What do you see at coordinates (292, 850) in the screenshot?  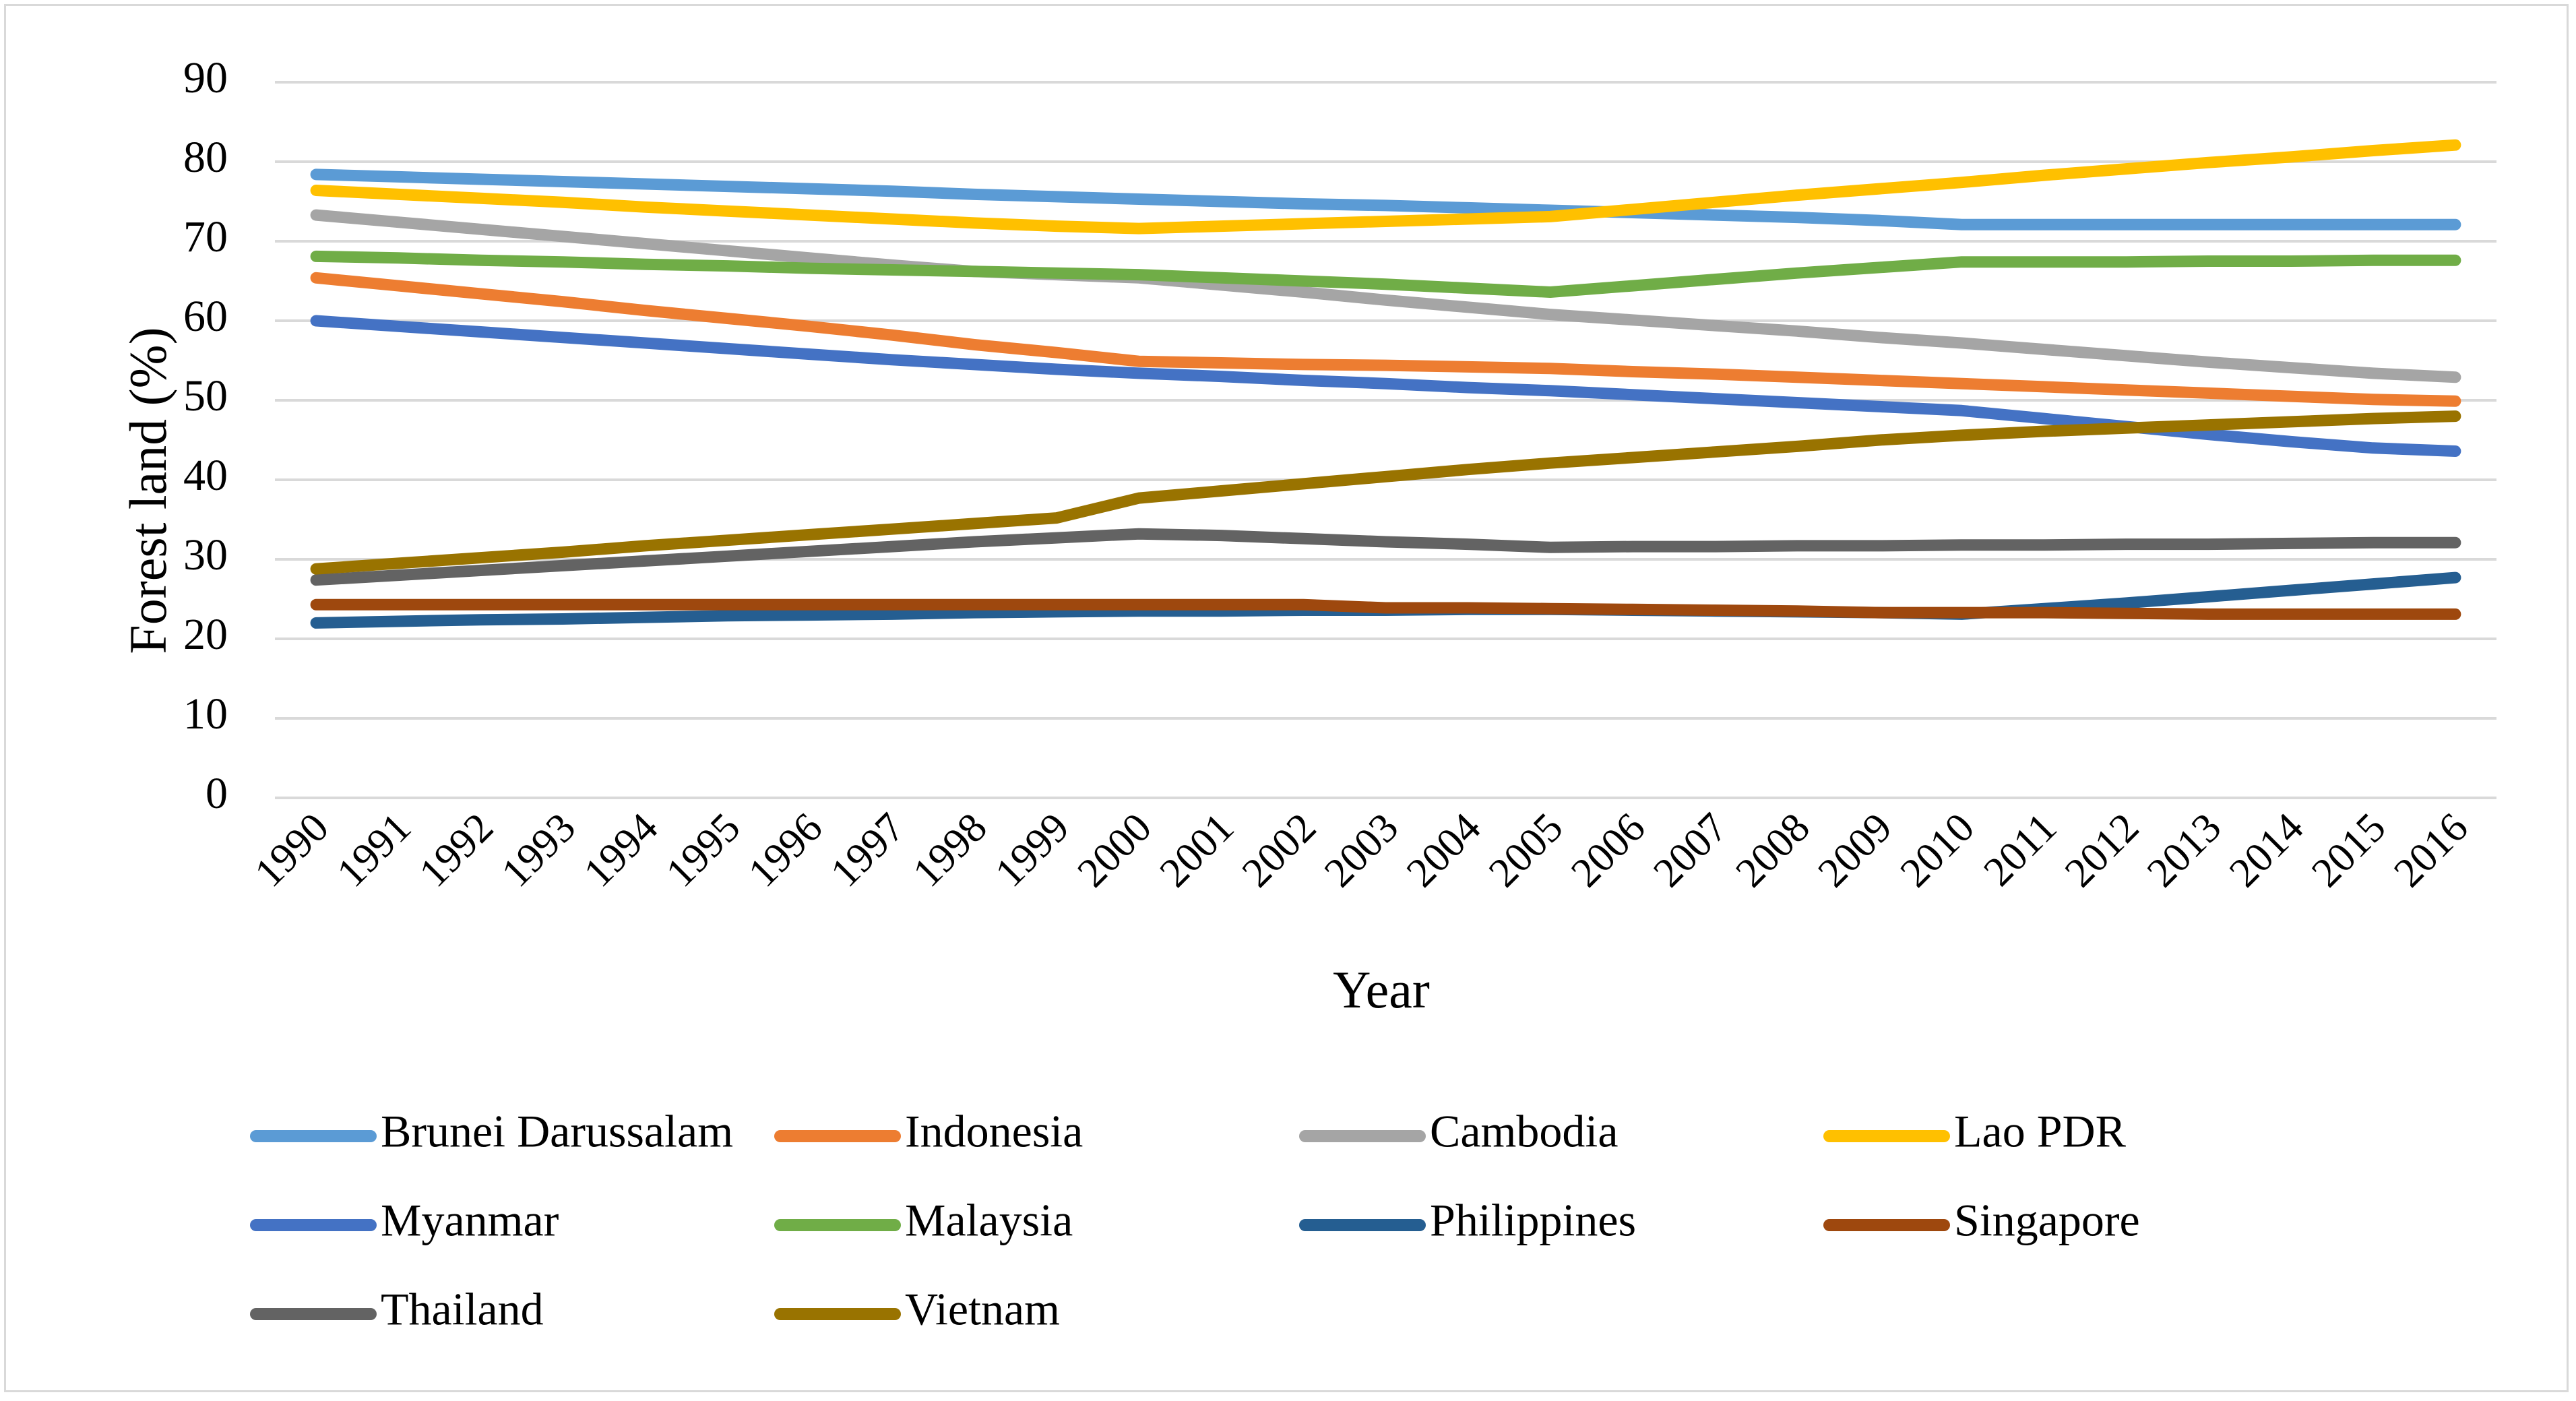 I see `x-tick-label: 1990` at bounding box center [292, 850].